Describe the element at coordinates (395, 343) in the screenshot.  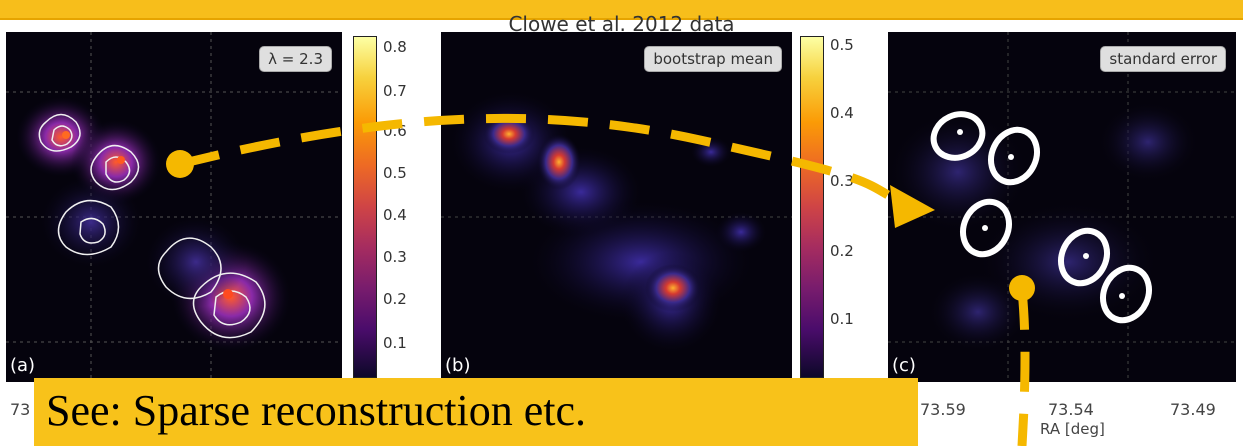
I see `colorbar-a-tick: 0.1` at that location.